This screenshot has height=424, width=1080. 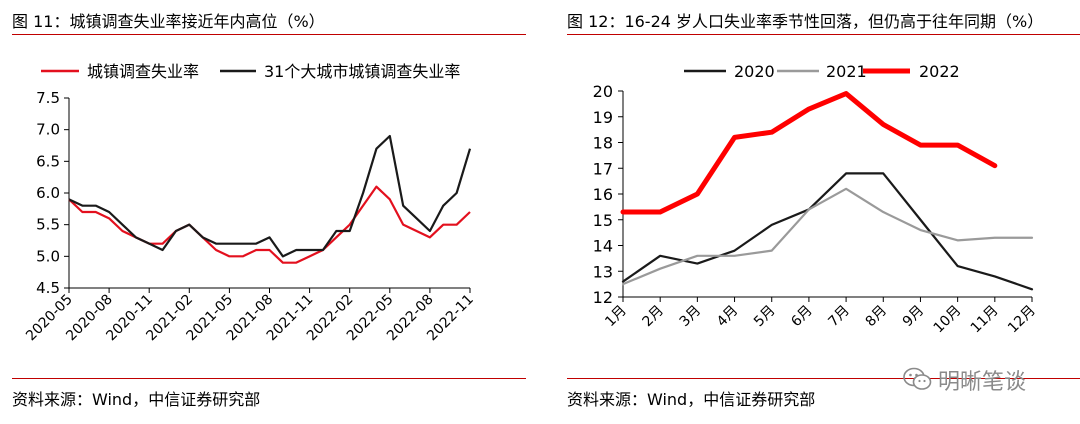 I want to click on y-tick-label: 5.0, so click(x=48, y=256).